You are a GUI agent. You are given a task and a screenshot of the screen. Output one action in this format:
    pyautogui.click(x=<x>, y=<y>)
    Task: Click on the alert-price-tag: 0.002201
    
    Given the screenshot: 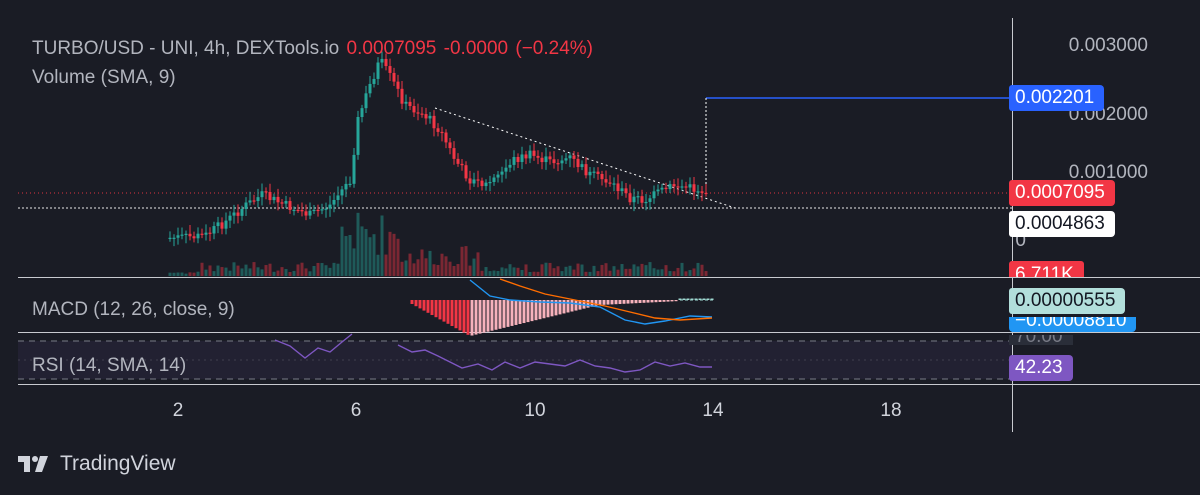 What is the action you would take?
    pyautogui.click(x=1057, y=98)
    